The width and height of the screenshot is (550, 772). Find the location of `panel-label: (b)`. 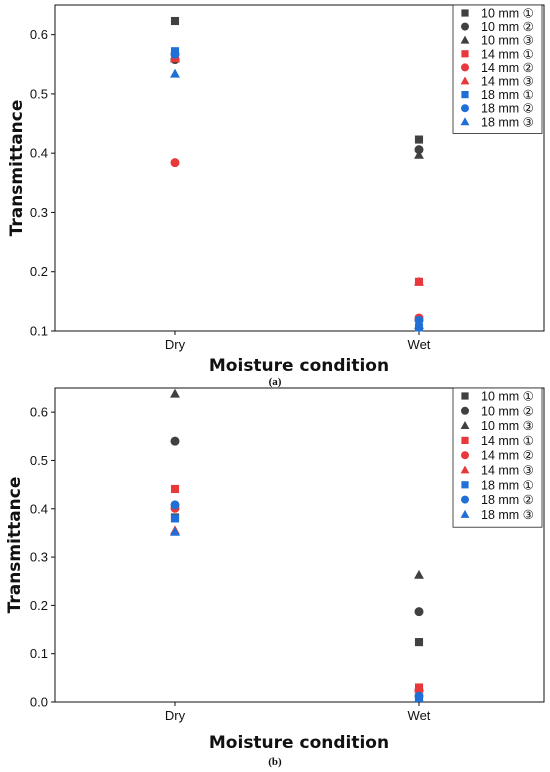

panel-label: (b) is located at coordinates (275, 762).